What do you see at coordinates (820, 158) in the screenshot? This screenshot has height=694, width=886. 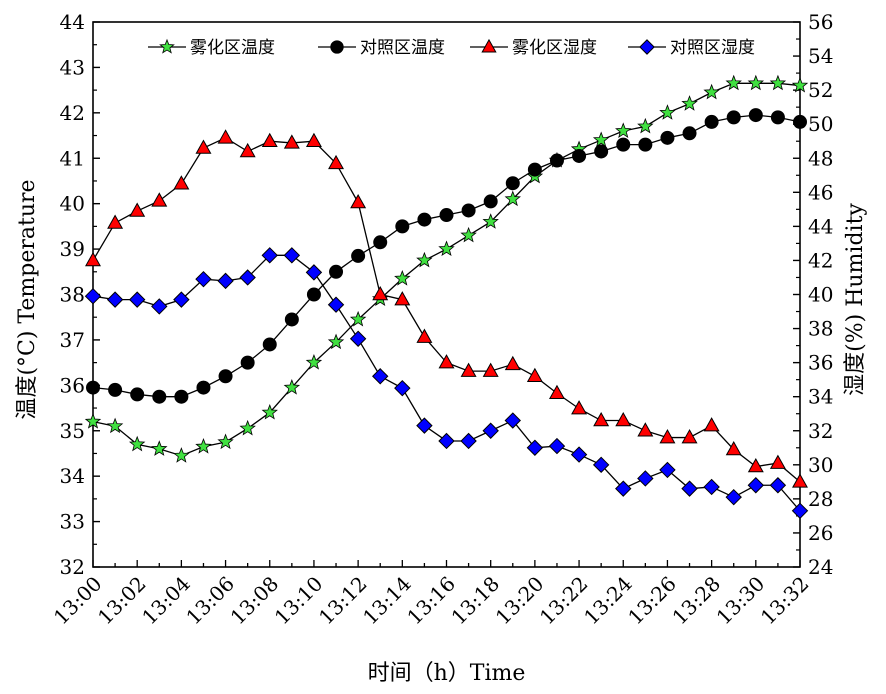 I see `right-y-tick-label: 48` at bounding box center [820, 158].